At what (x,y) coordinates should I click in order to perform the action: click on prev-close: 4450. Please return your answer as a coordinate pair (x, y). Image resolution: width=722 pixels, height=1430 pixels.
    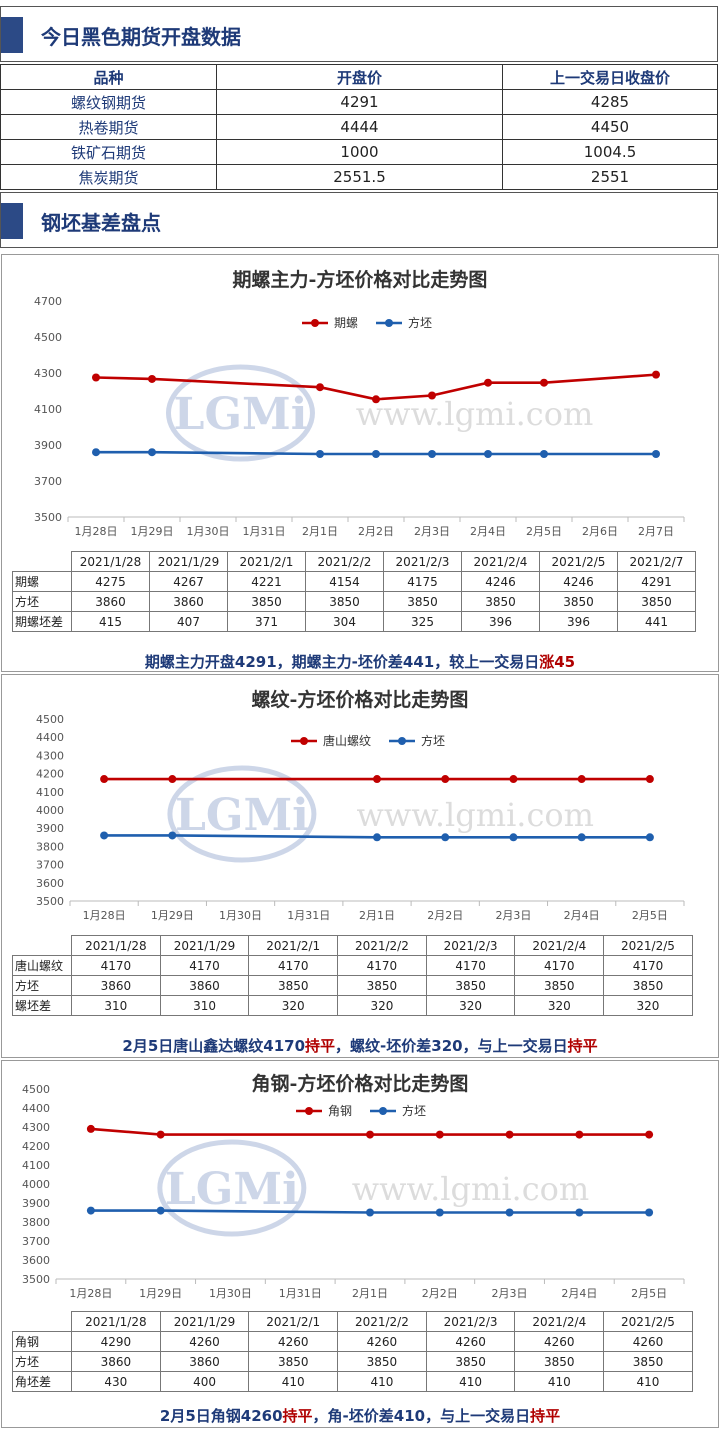
    Looking at the image, I should click on (610, 127).